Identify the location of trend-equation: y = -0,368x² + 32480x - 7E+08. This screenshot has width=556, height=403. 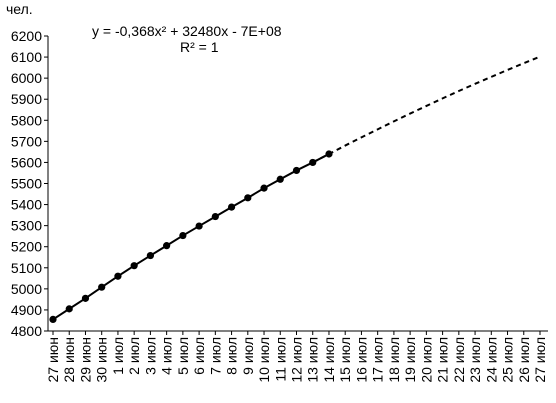
(187, 31).